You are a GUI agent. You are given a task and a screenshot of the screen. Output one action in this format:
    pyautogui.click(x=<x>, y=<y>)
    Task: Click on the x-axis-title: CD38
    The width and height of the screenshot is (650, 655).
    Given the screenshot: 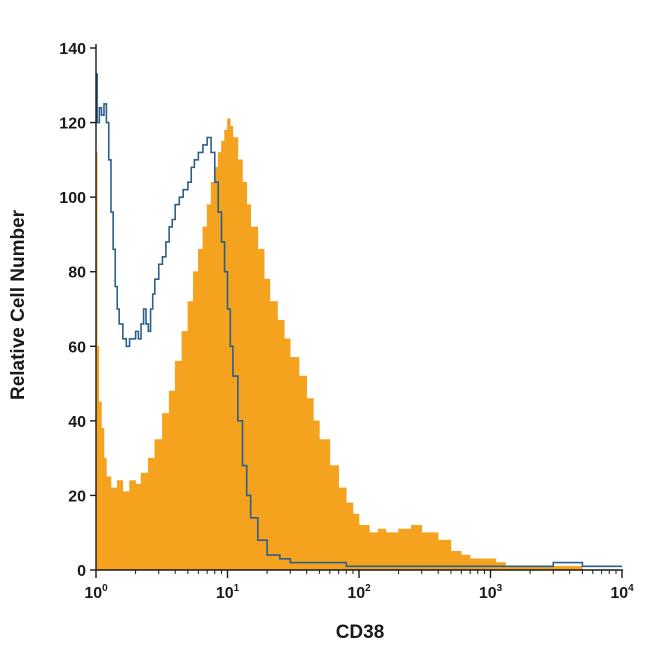 What is the action you would take?
    pyautogui.click(x=360, y=632)
    